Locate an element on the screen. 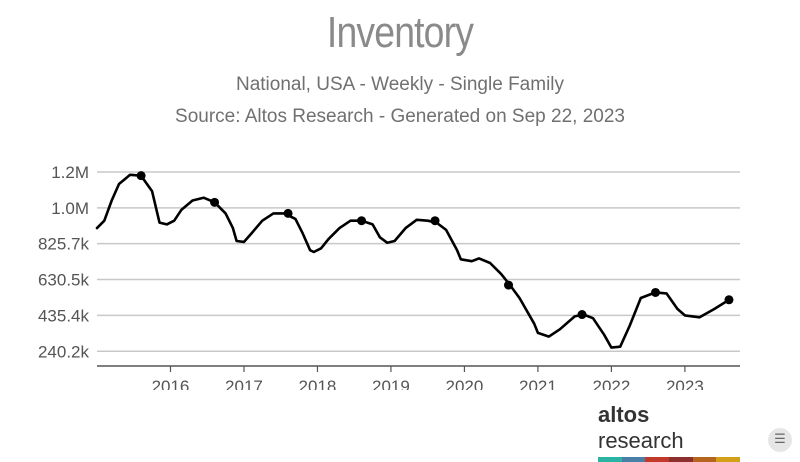  x-tick-label: 2017 is located at coordinates (244, 383).